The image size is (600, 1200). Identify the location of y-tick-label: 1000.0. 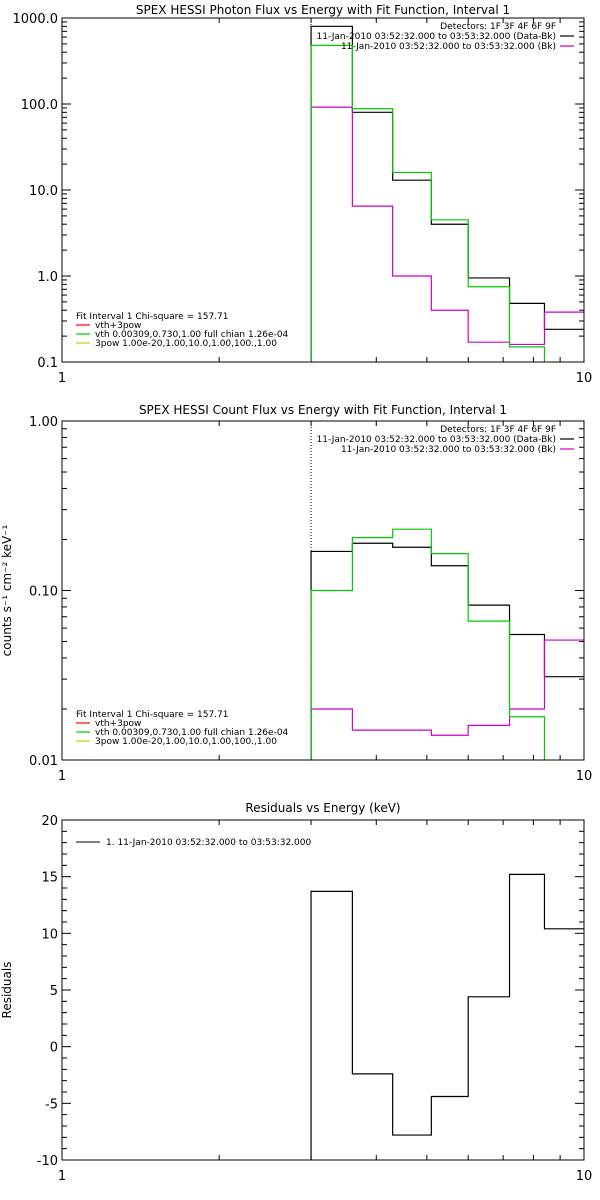
(36, 19).